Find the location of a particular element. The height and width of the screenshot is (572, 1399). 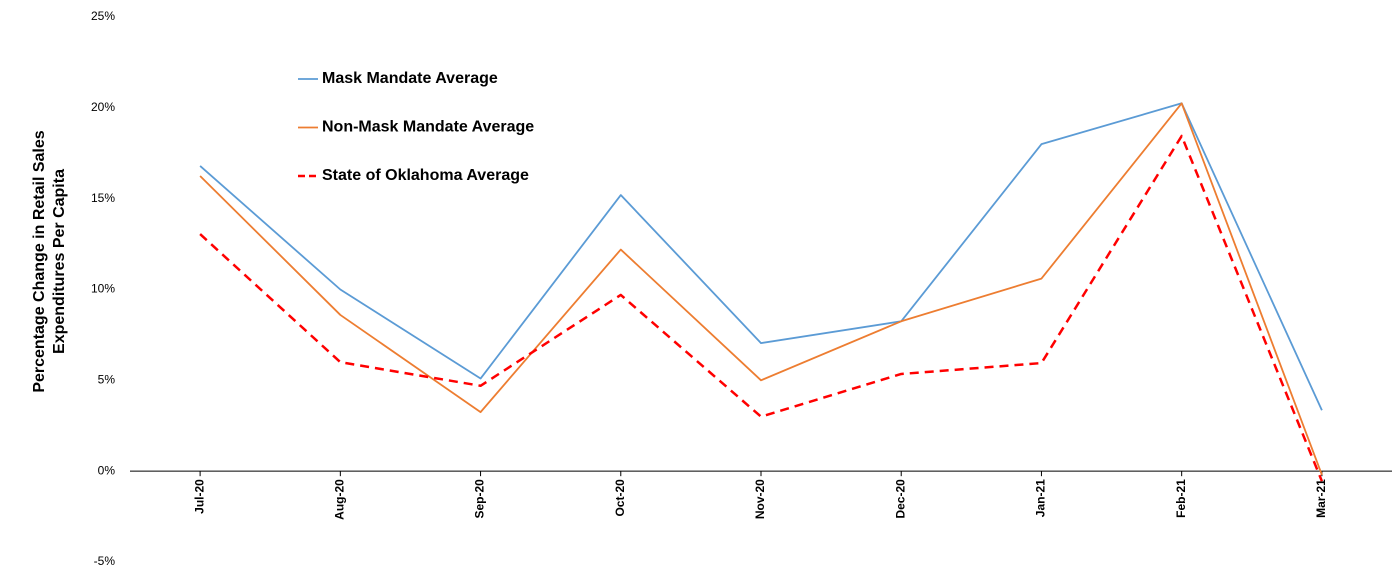

x-tick-label: Mar-21 is located at coordinates (1321, 498).